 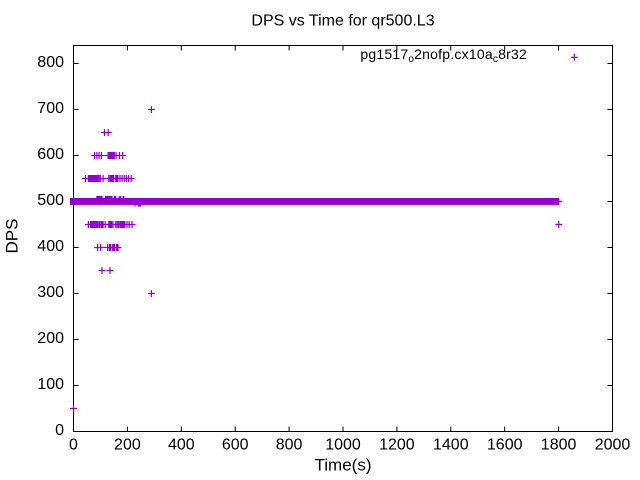 I want to click on svg-text: 1800, so click(x=559, y=445).